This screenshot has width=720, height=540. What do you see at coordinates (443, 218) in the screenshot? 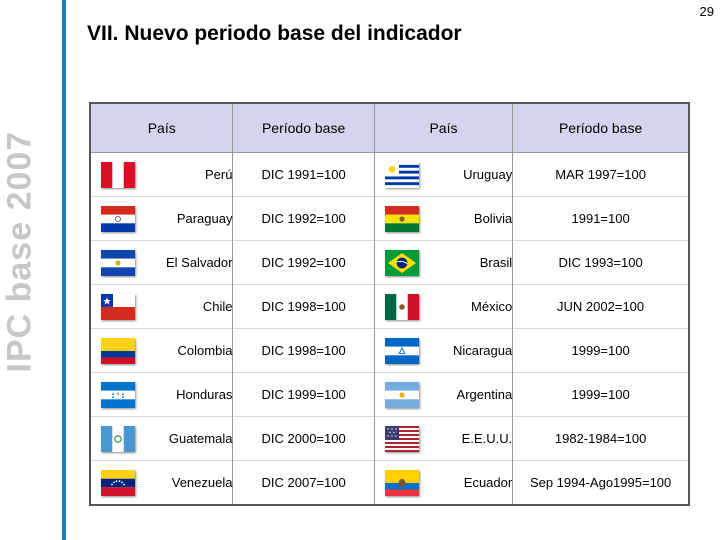
I see `country-cell: Bolivia` at bounding box center [443, 218].